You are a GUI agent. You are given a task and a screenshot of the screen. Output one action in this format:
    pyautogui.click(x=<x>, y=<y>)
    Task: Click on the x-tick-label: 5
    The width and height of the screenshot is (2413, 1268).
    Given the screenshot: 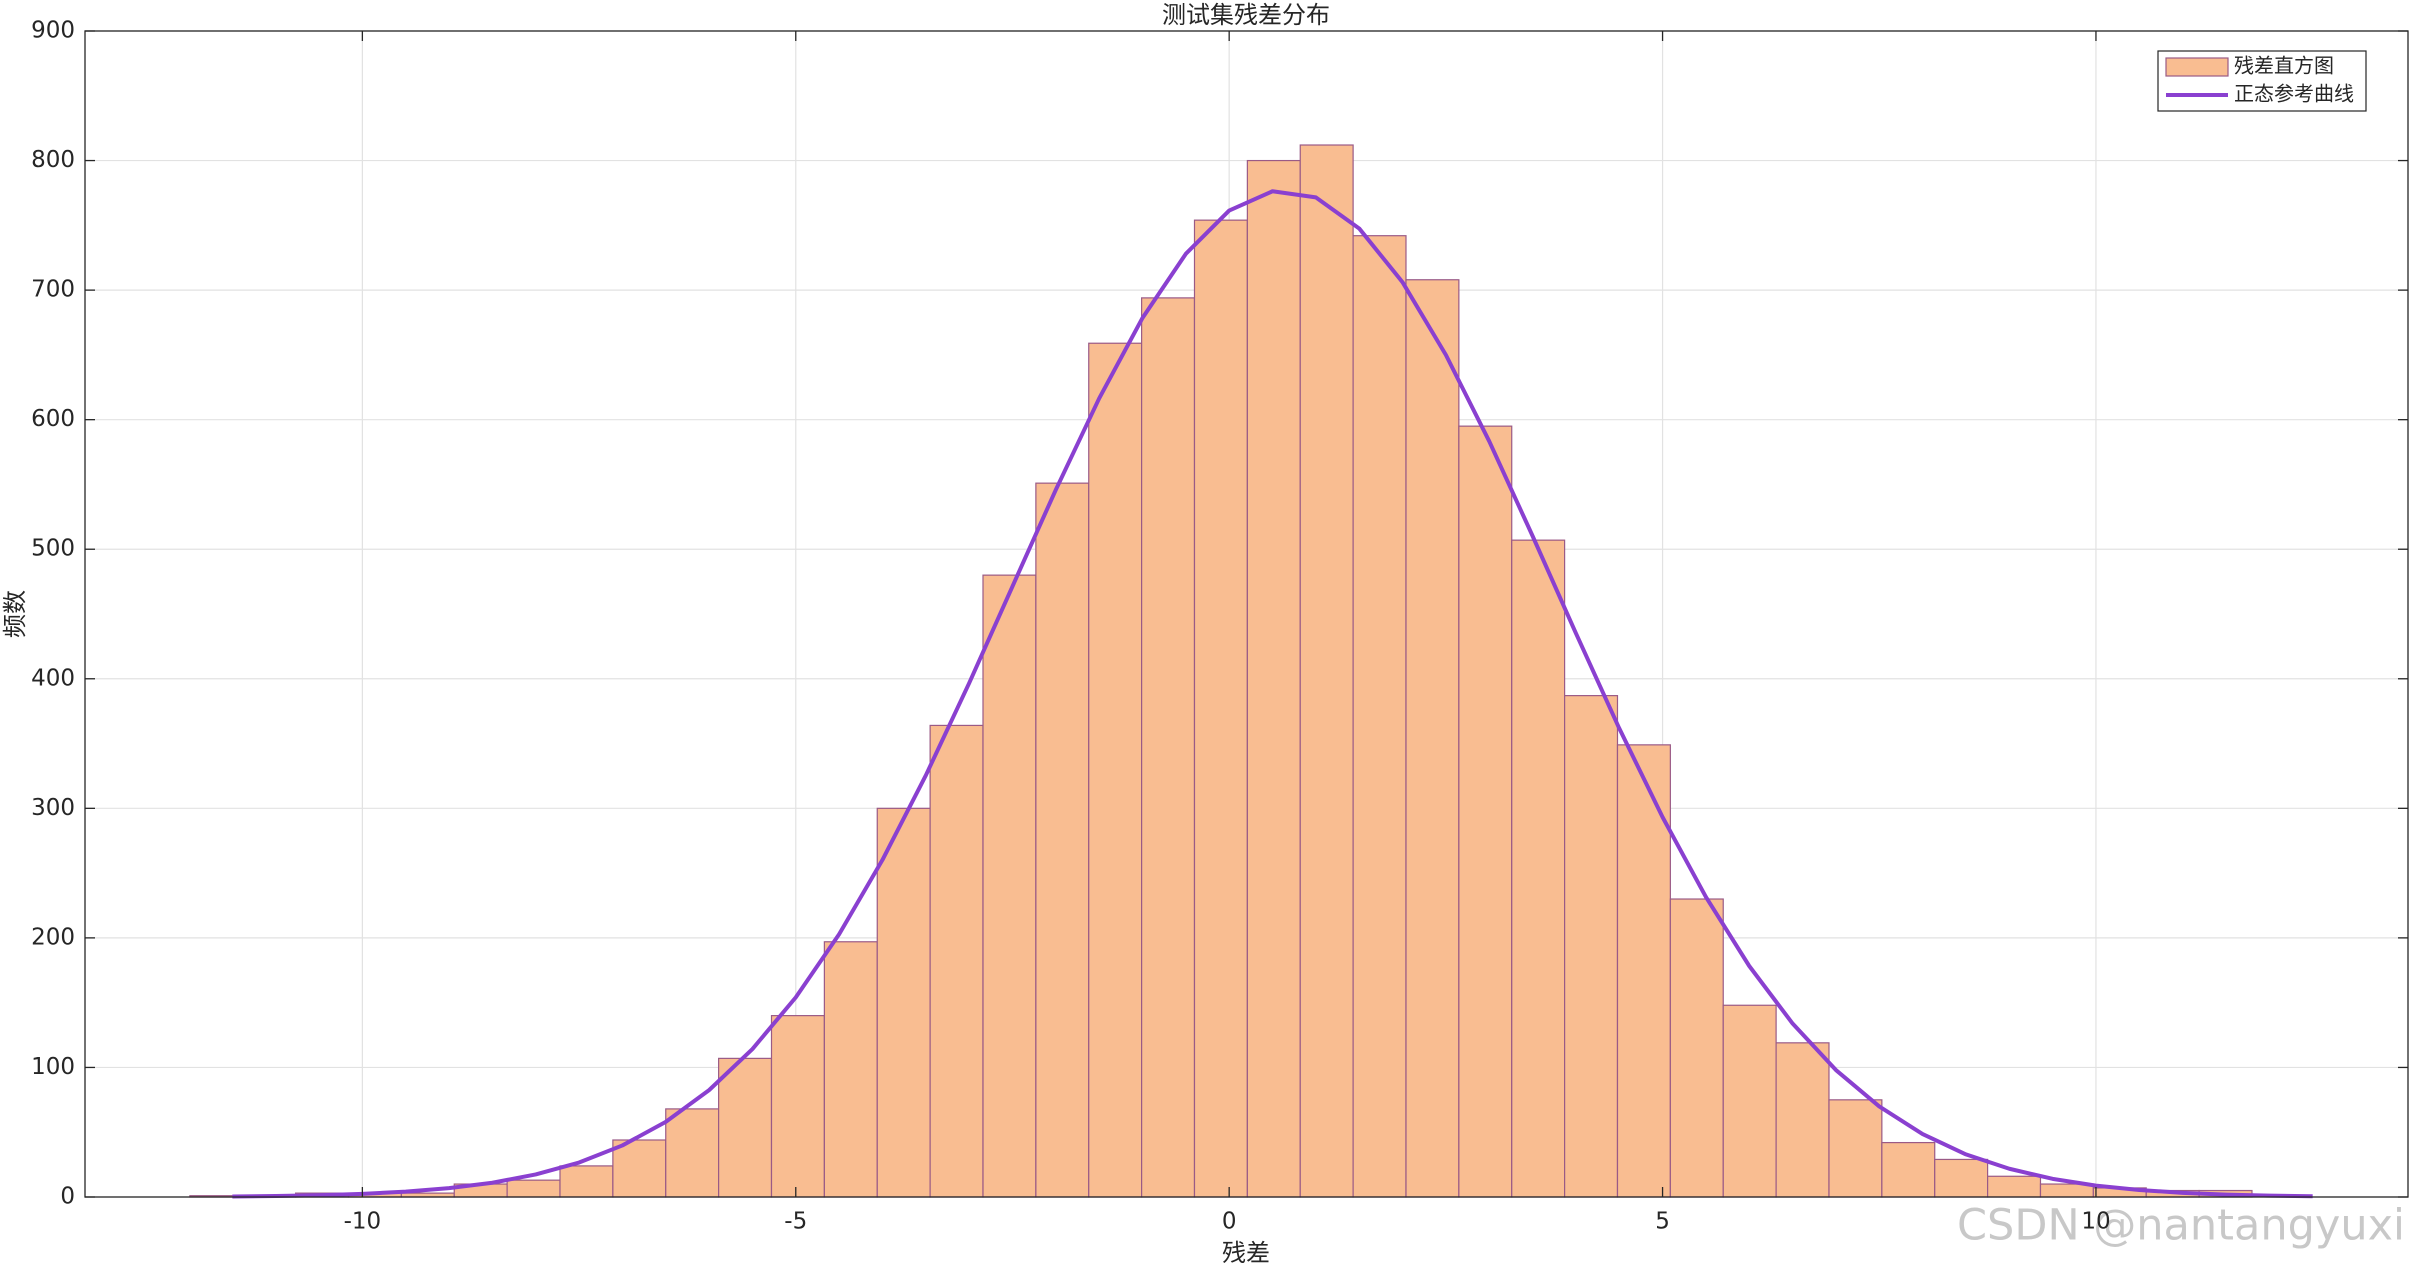 What is the action you would take?
    pyautogui.click(x=1662, y=1222)
    